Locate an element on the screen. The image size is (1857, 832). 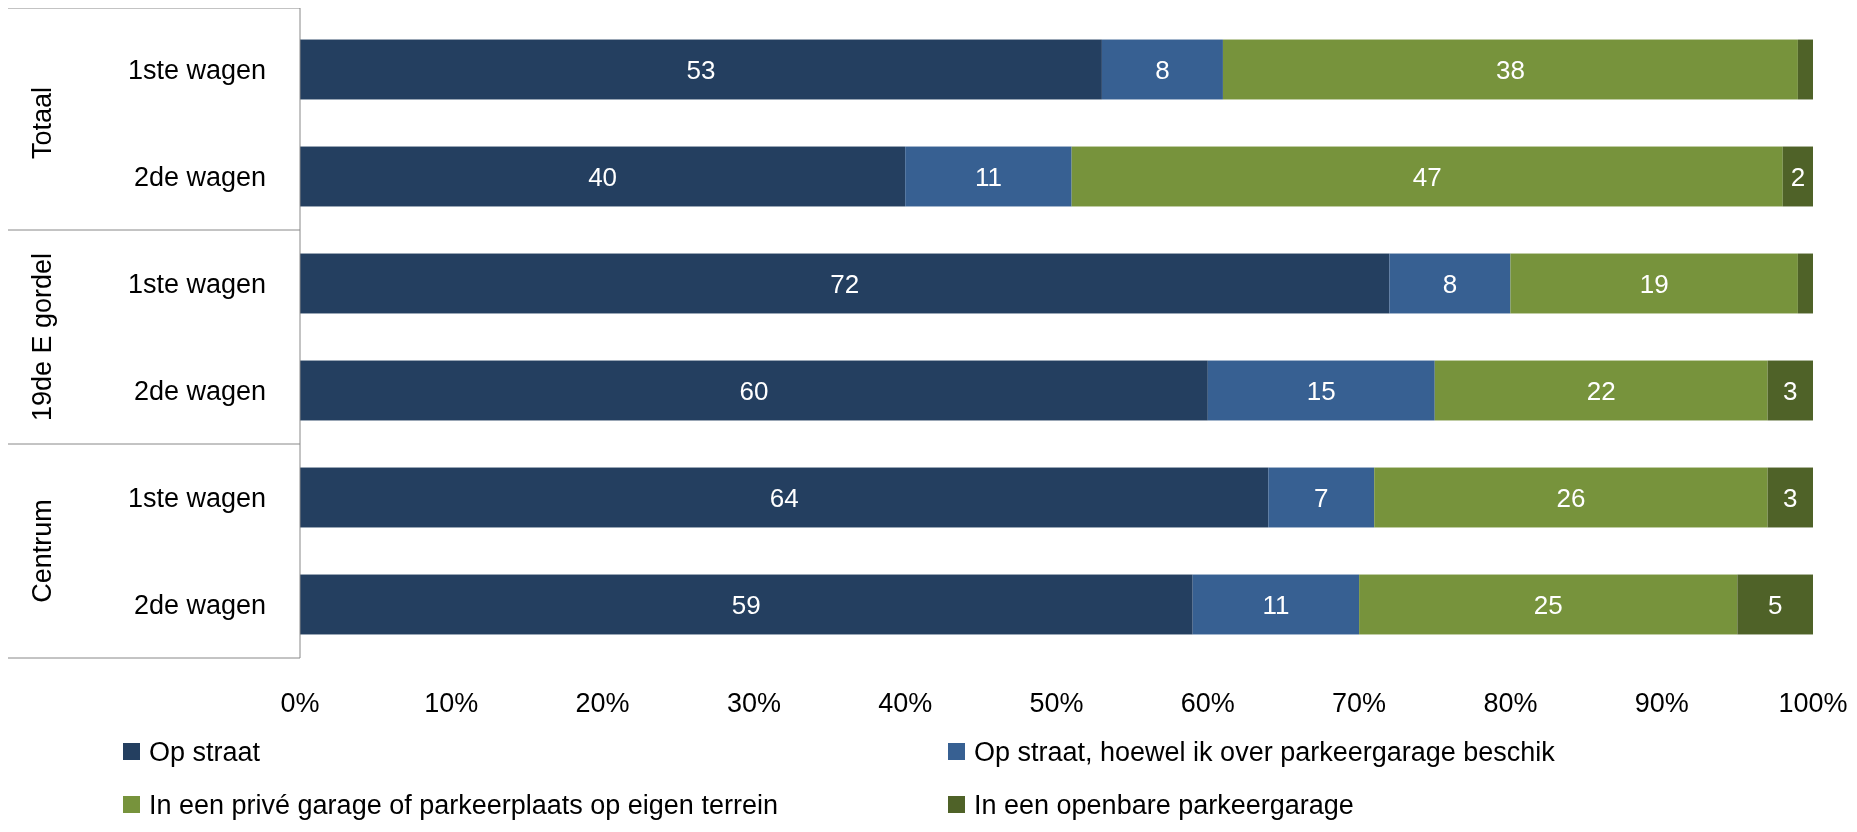
data-label: 15 is located at coordinates (1321, 390).